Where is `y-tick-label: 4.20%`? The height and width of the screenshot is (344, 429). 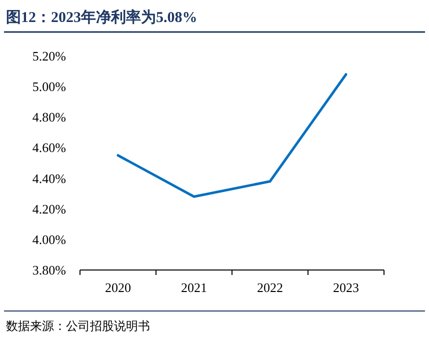 y-tick-label: 4.20% is located at coordinates (49, 208).